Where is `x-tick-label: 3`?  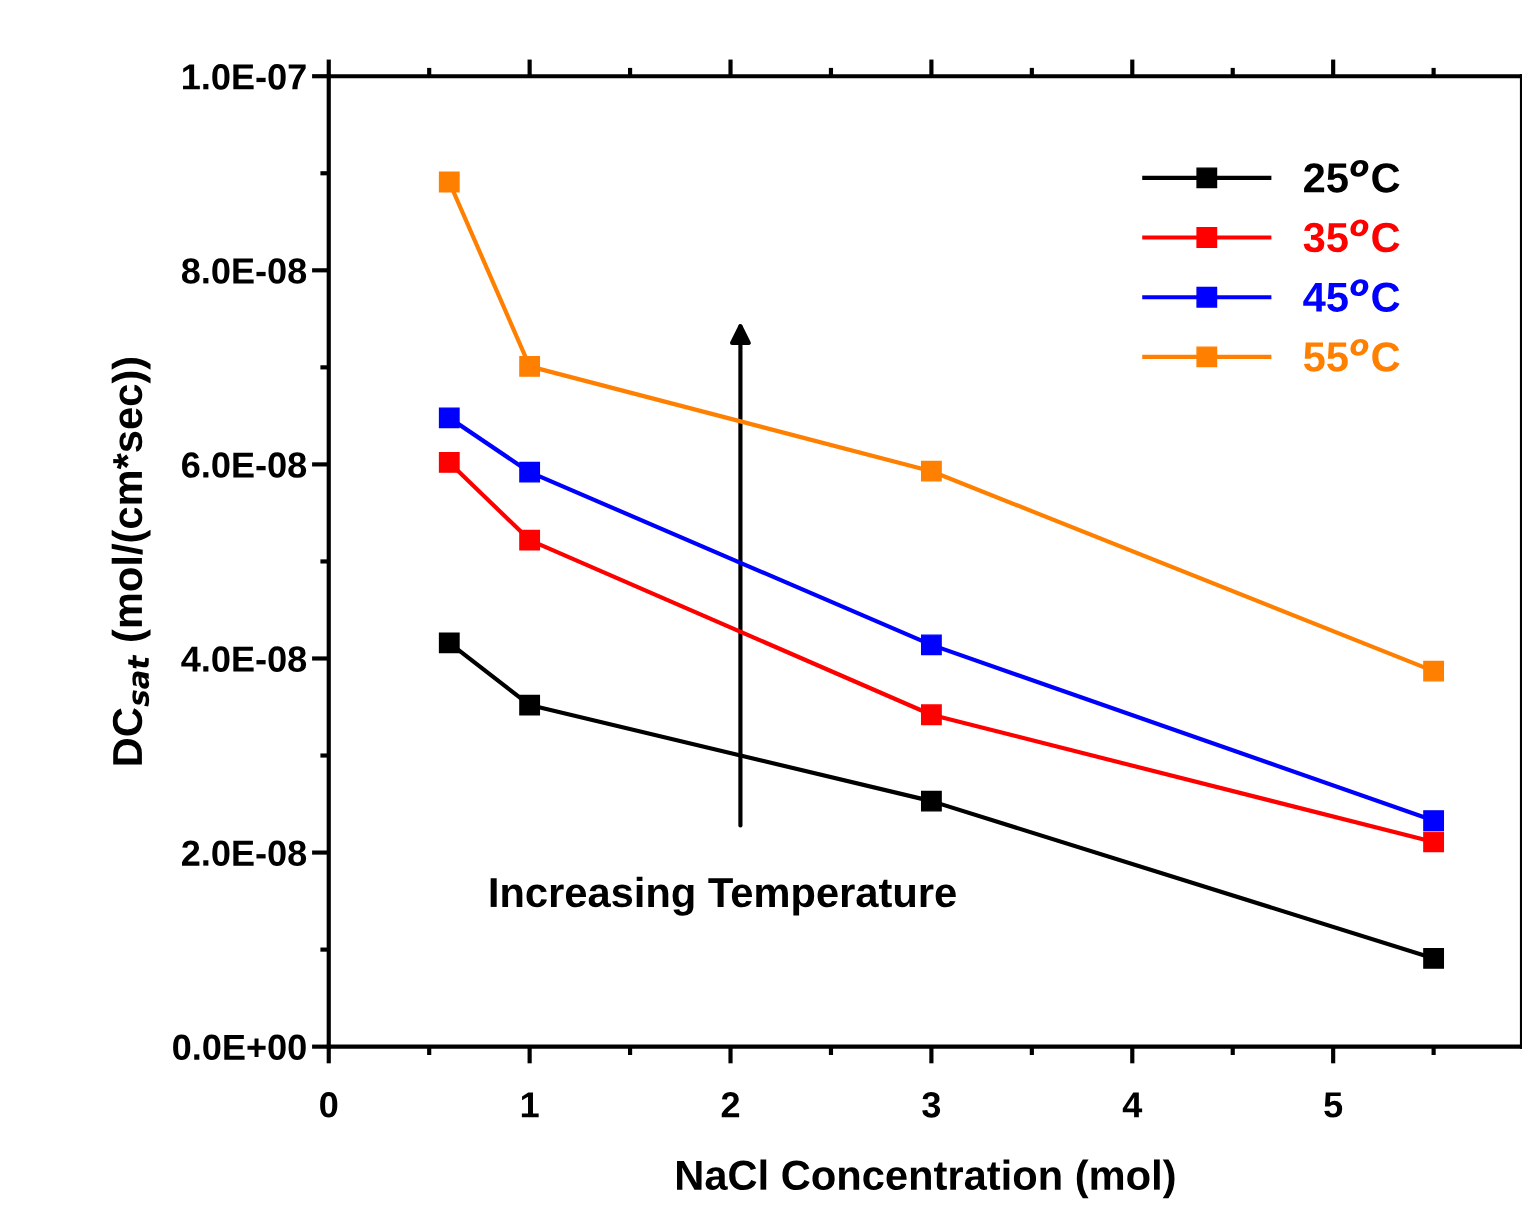 x-tick-label: 3 is located at coordinates (931, 1105).